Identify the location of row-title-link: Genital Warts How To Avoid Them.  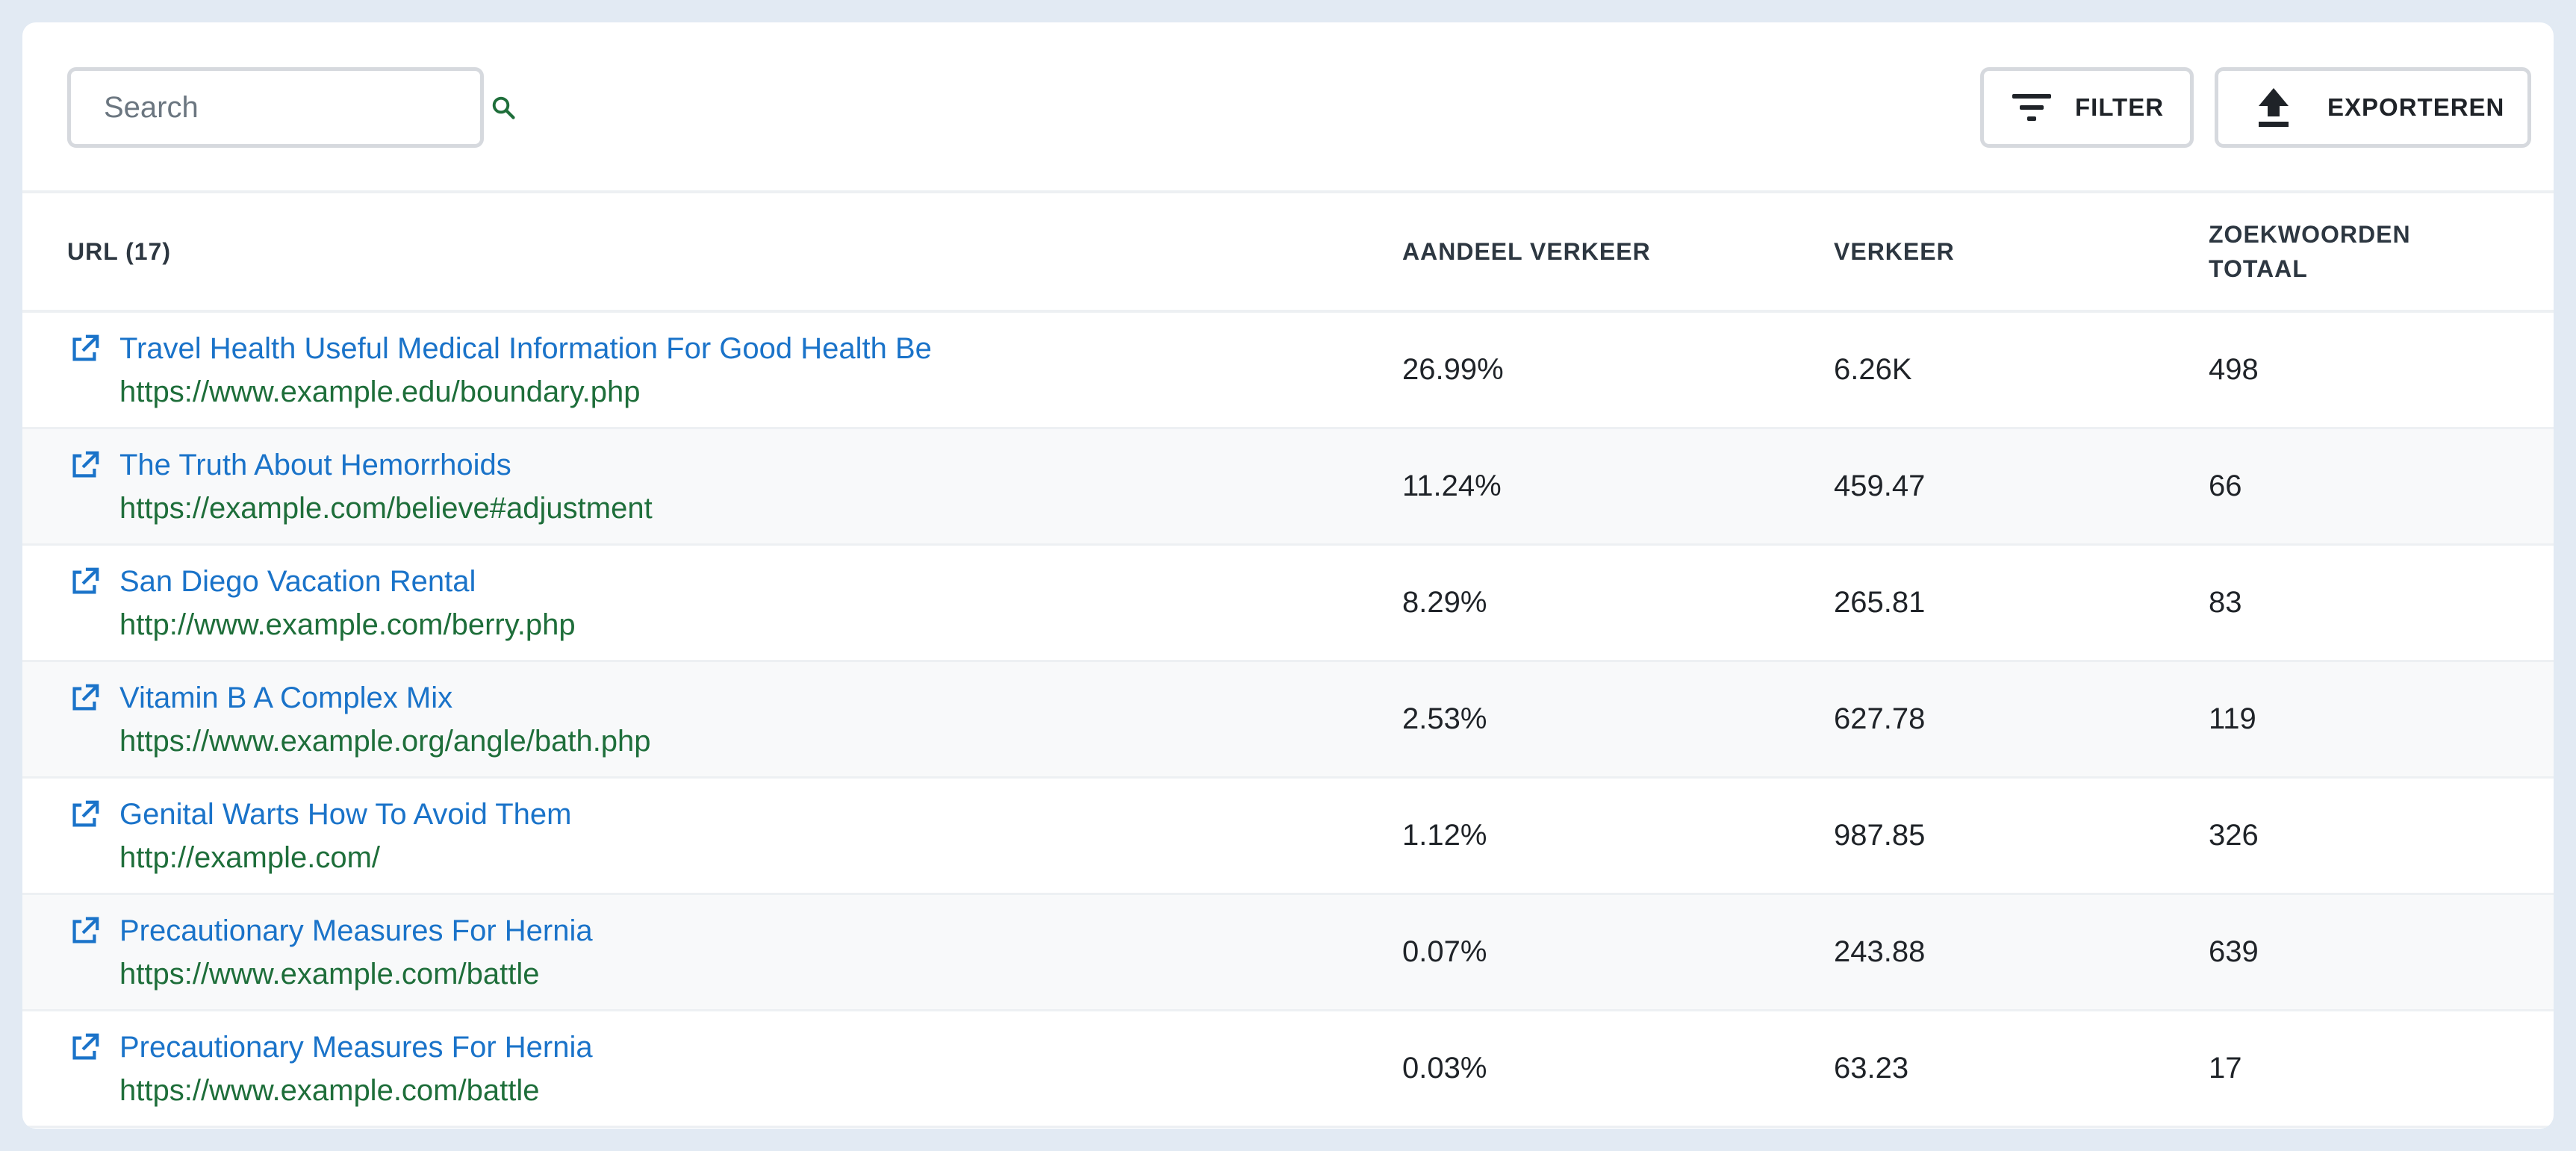
(345, 815).